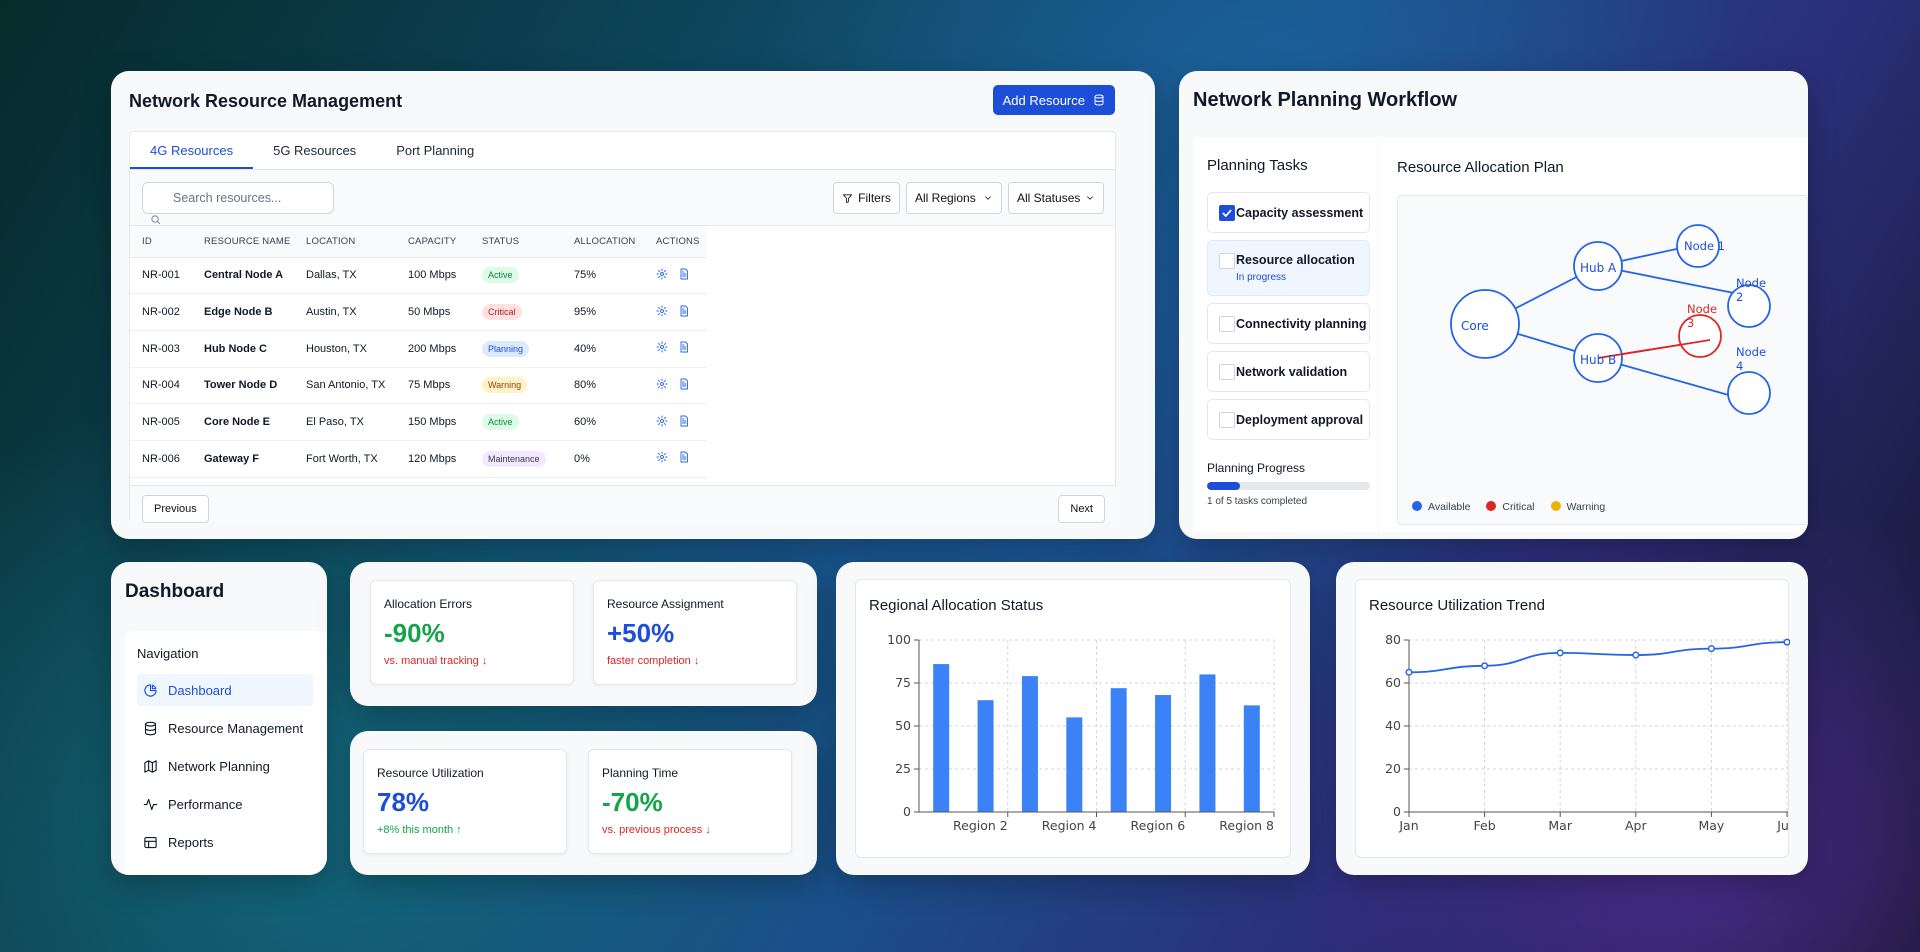 This screenshot has width=1920, height=952. I want to click on metric-label: Resource Utilization, so click(430, 773).